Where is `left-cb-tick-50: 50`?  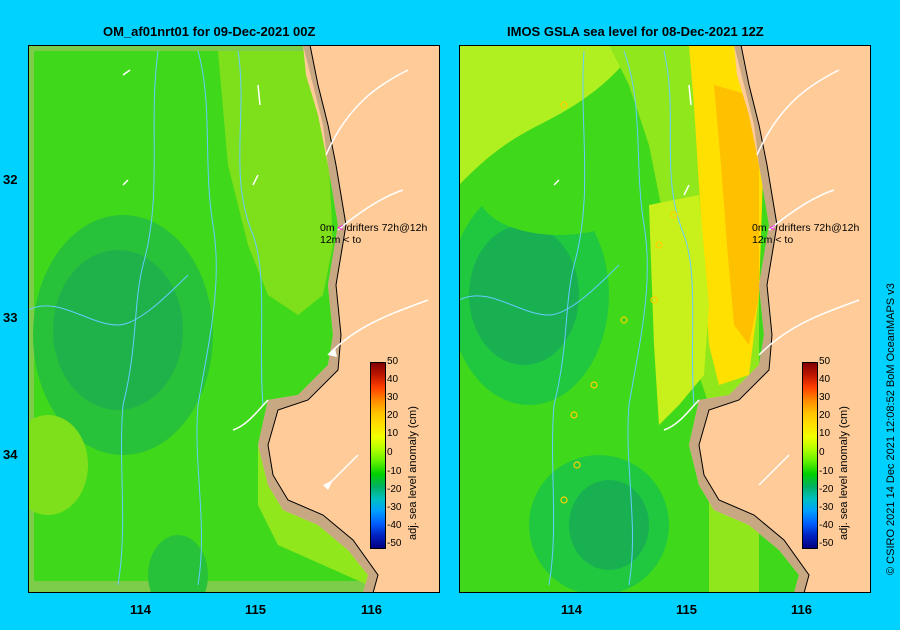 left-cb-tick-50: 50 is located at coordinates (393, 361).